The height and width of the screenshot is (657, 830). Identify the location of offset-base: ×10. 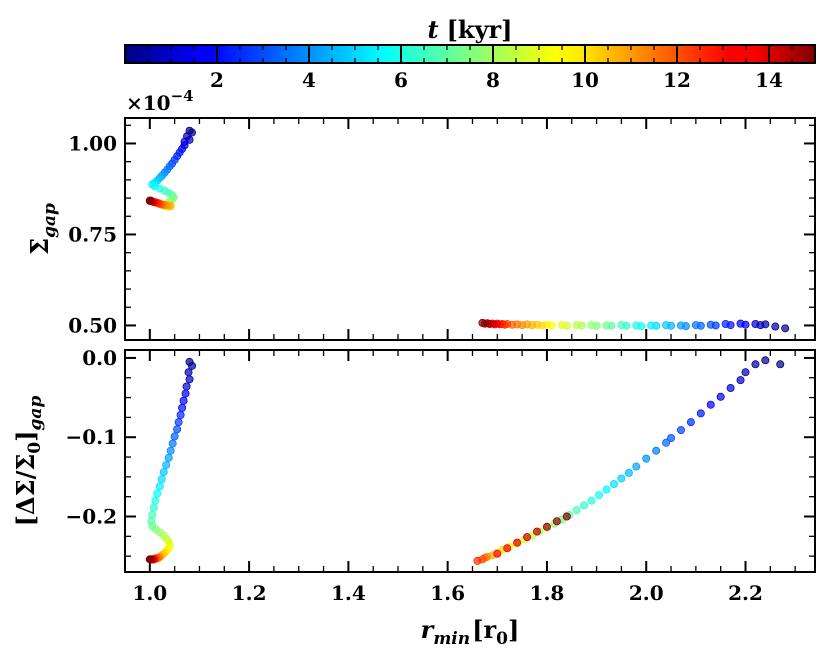
(148, 103).